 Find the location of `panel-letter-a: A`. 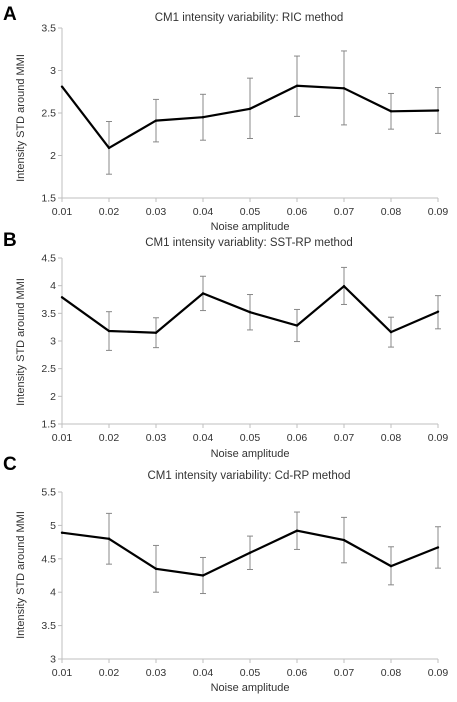

panel-letter-a: A is located at coordinates (10, 14).